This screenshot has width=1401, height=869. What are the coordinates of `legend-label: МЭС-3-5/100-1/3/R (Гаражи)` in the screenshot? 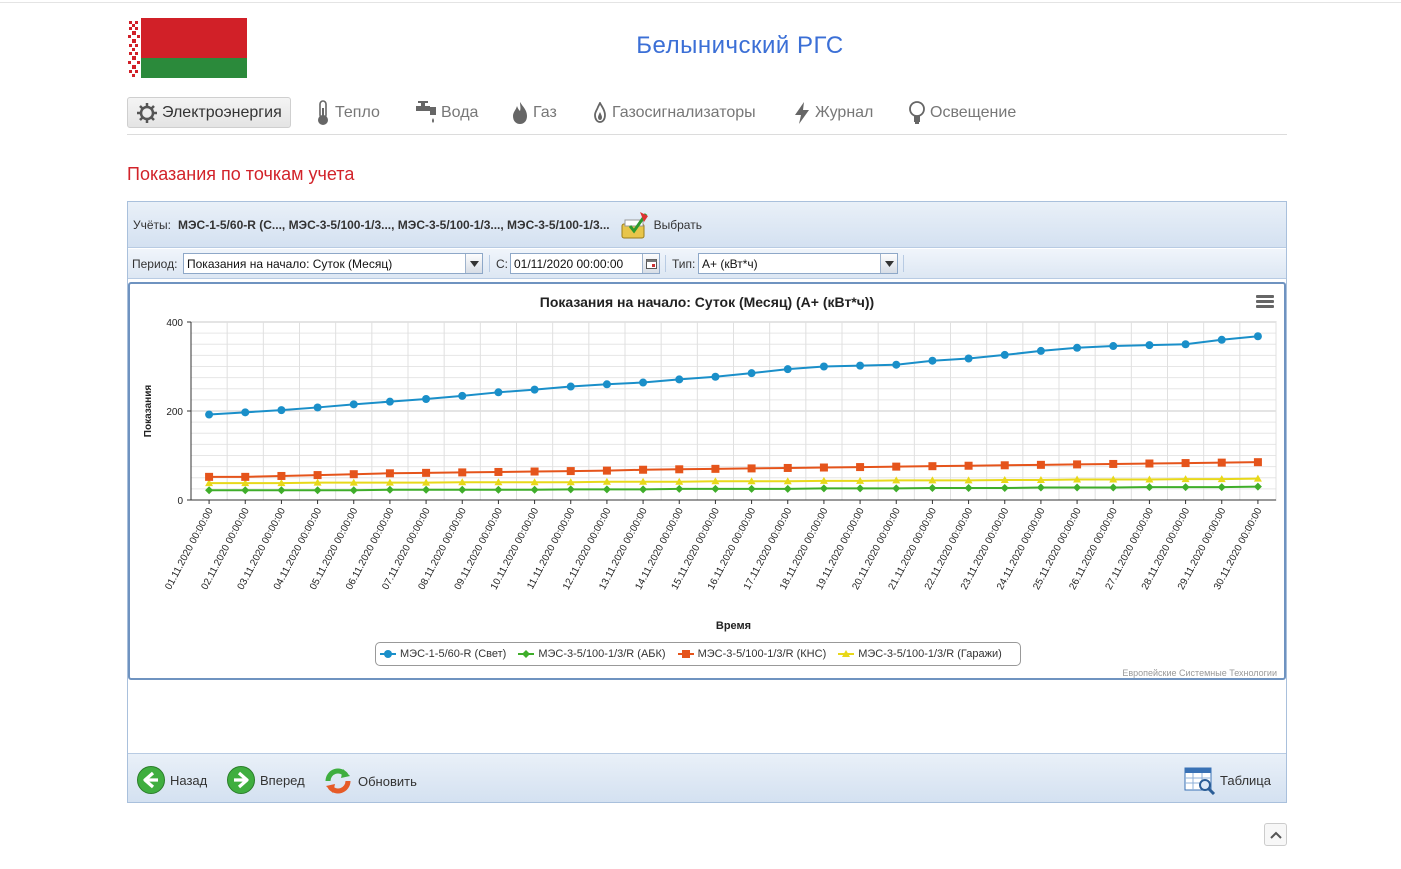 It's located at (930, 654).